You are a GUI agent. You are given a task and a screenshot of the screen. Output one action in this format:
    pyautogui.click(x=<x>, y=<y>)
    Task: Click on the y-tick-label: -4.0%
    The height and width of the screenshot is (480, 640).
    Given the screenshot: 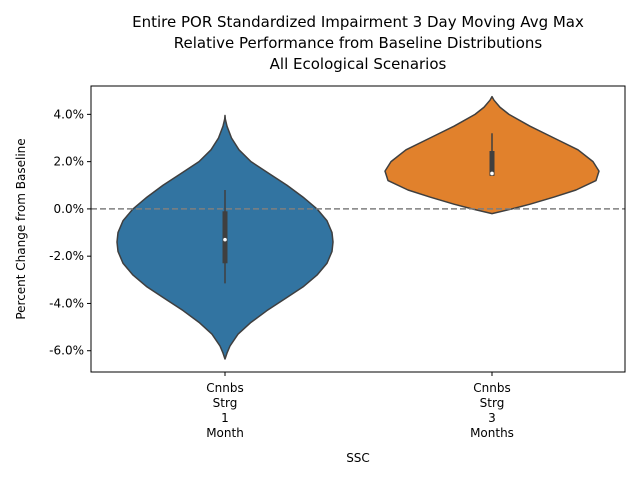 What is the action you would take?
    pyautogui.click(x=66, y=303)
    